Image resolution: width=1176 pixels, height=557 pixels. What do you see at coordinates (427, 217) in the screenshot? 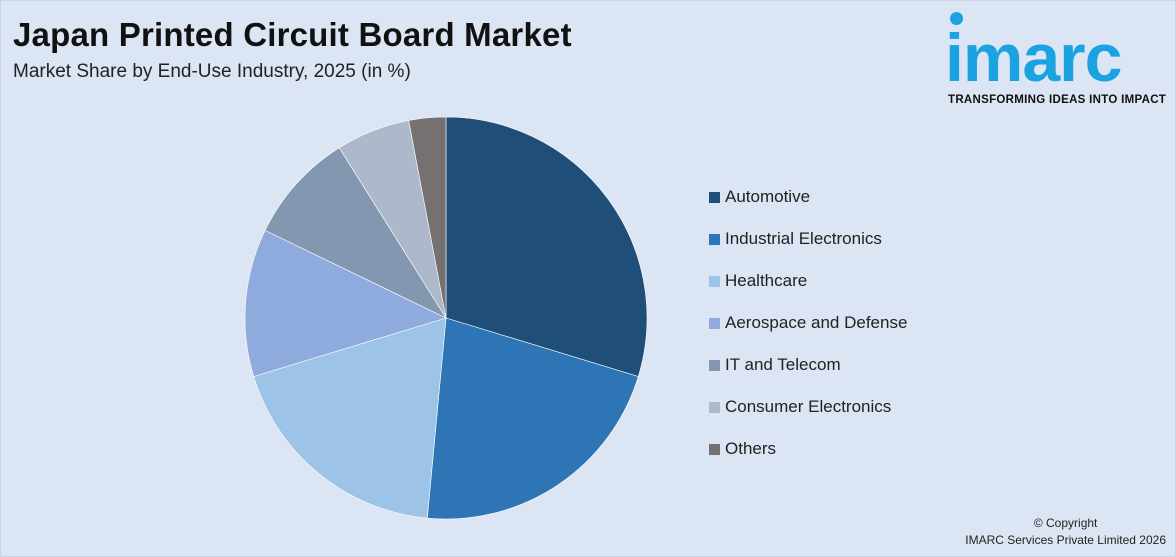
I see `pie-slice-others` at bounding box center [427, 217].